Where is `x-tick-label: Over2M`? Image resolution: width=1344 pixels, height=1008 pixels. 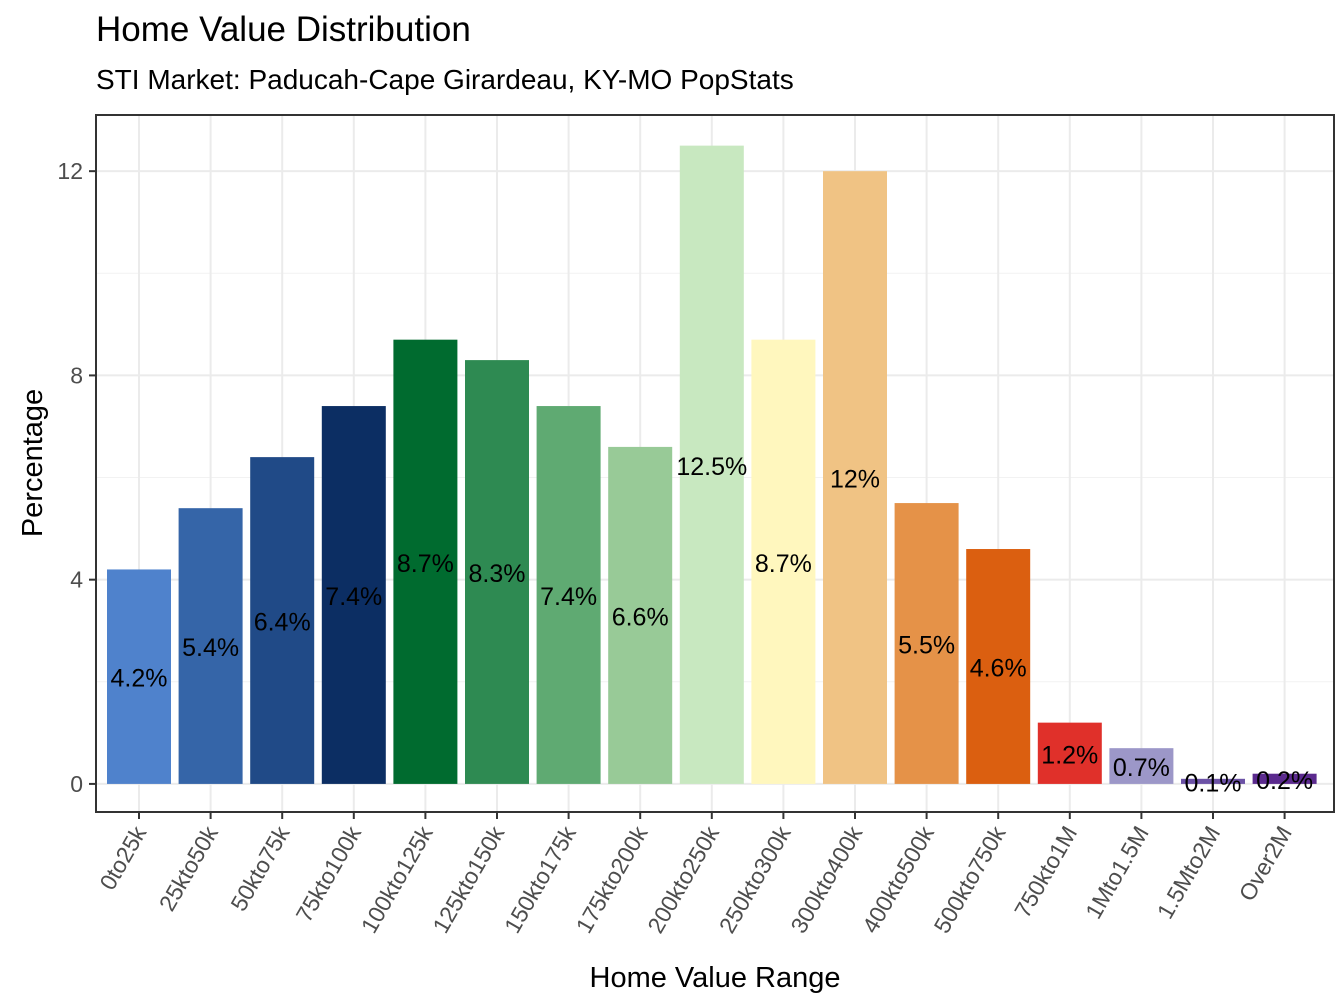
x-tick-label: Over2M is located at coordinates (1265, 864).